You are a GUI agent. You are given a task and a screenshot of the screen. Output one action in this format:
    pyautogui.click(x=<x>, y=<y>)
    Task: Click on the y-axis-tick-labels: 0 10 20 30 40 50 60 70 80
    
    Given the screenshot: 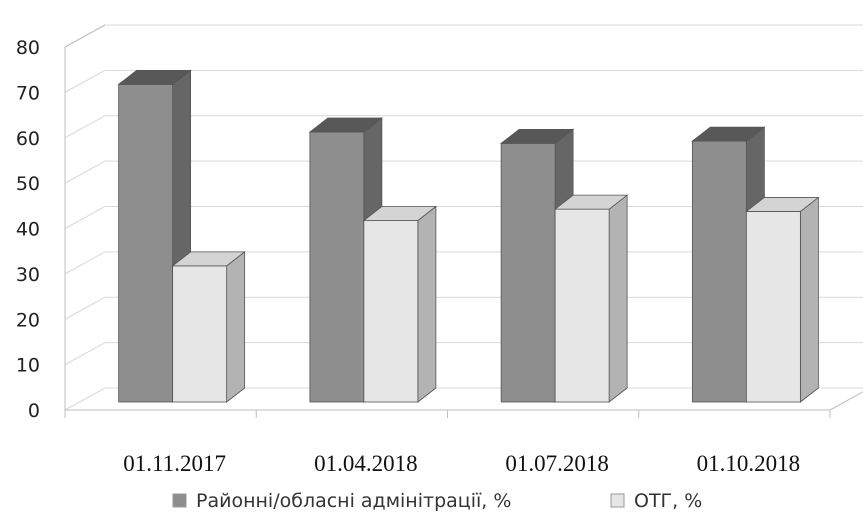 What is the action you would take?
    pyautogui.click(x=28, y=229)
    